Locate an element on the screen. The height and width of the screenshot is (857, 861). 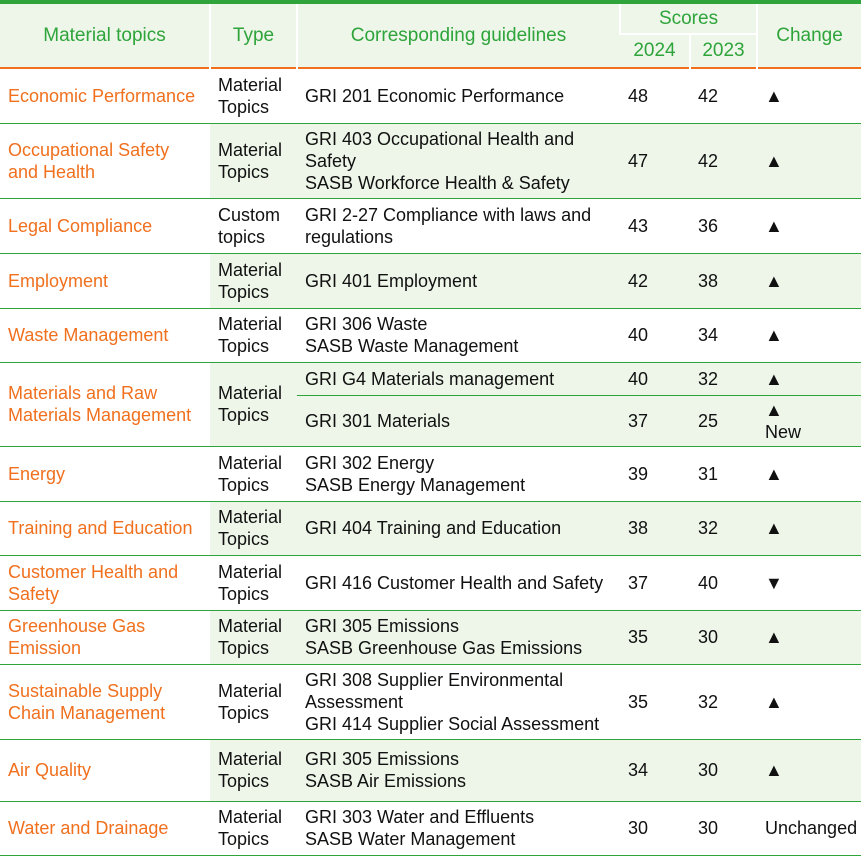
change-cell: ▲ New is located at coordinates (809, 421).